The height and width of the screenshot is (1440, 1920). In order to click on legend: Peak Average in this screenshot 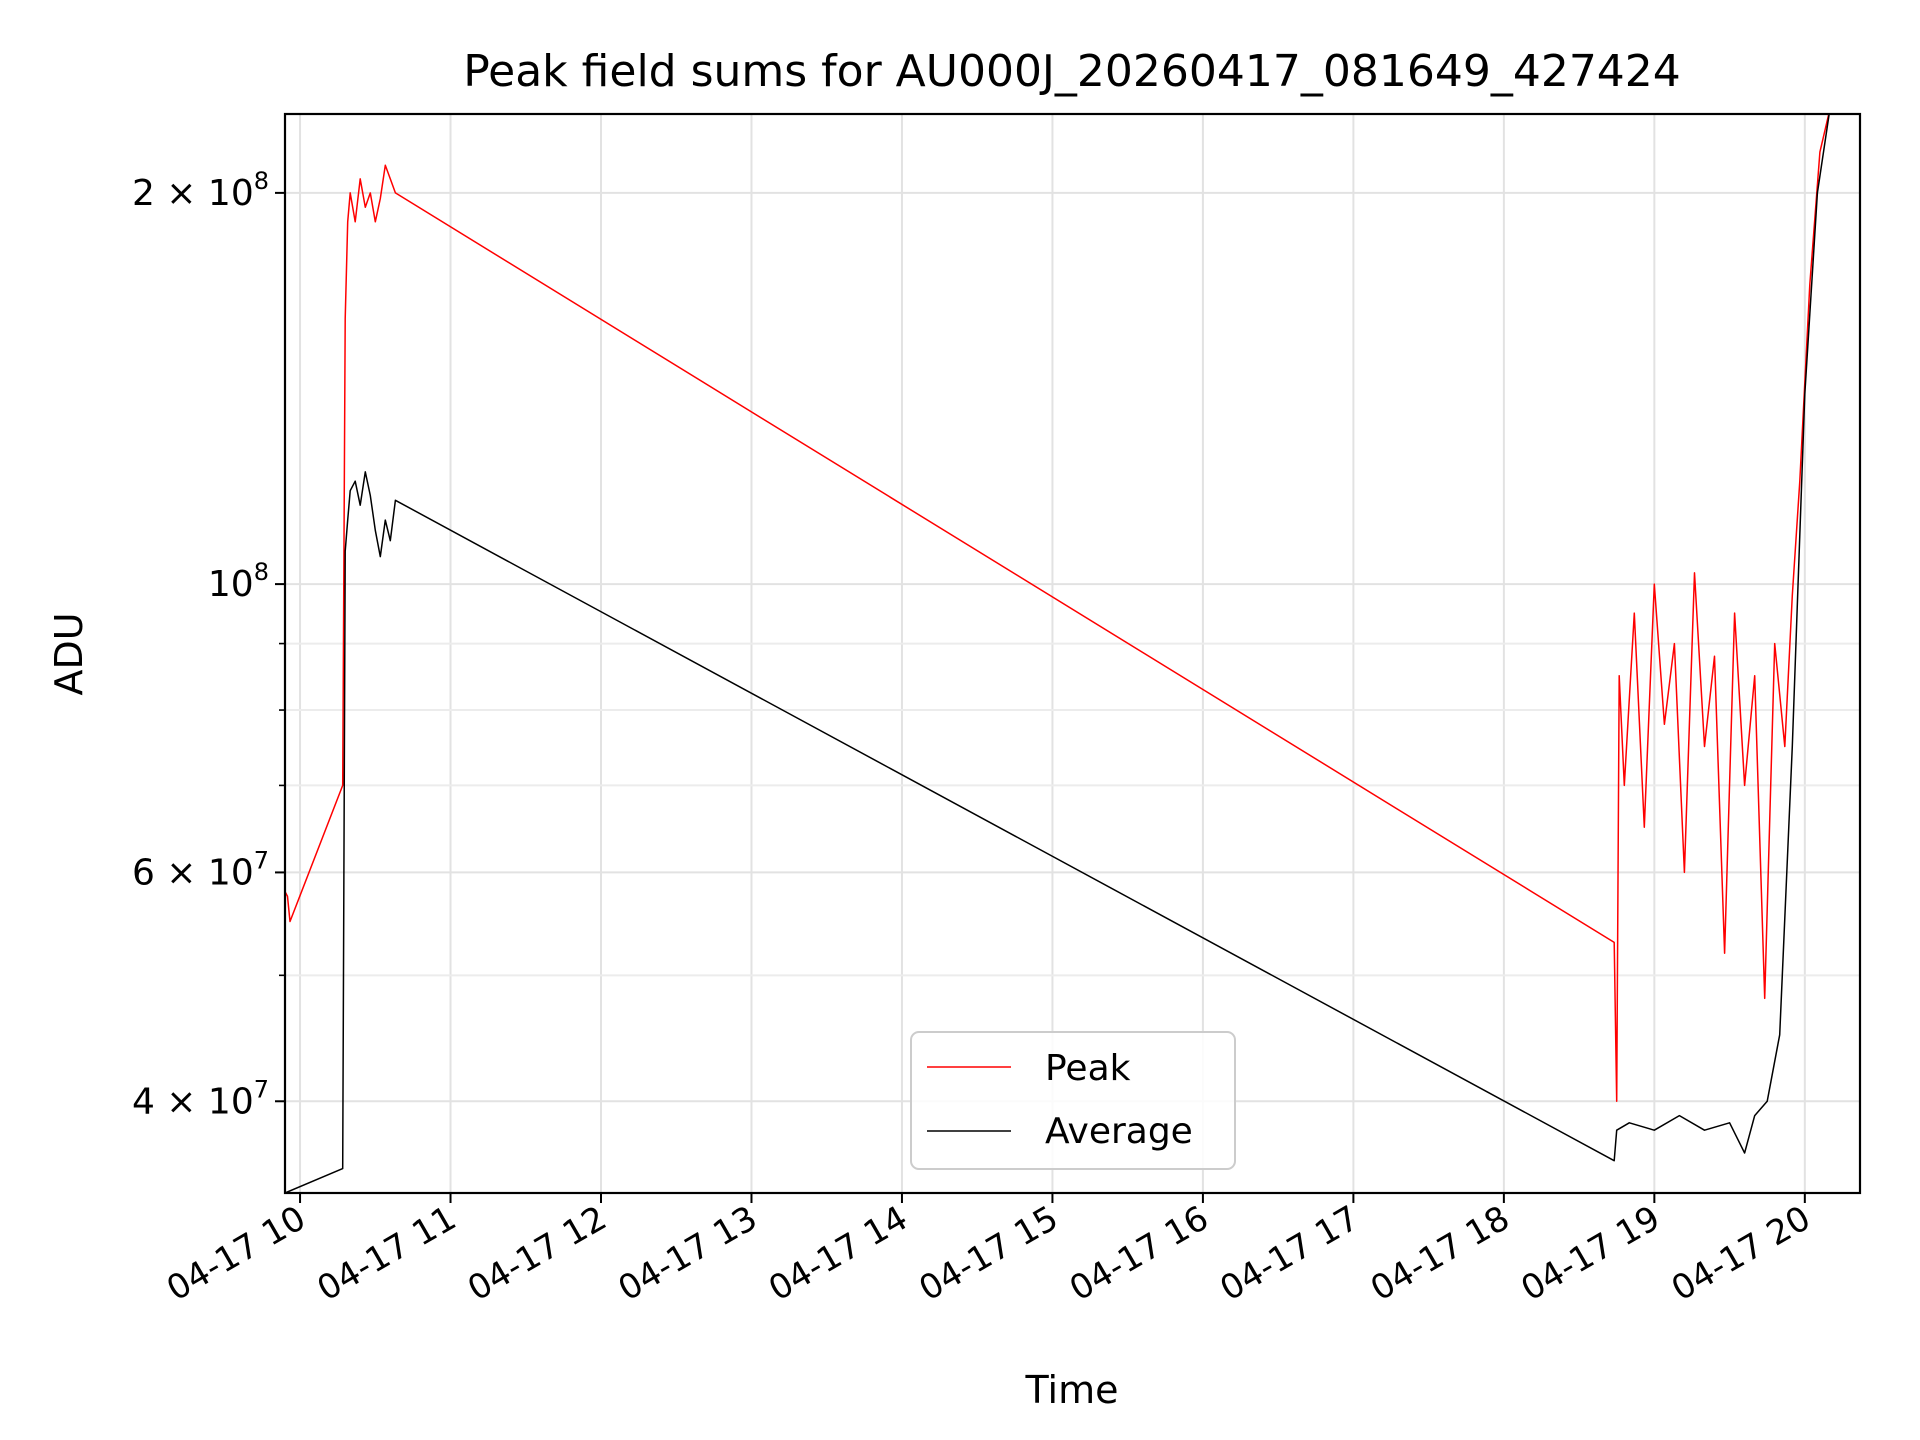, I will do `click(1073, 1100)`.